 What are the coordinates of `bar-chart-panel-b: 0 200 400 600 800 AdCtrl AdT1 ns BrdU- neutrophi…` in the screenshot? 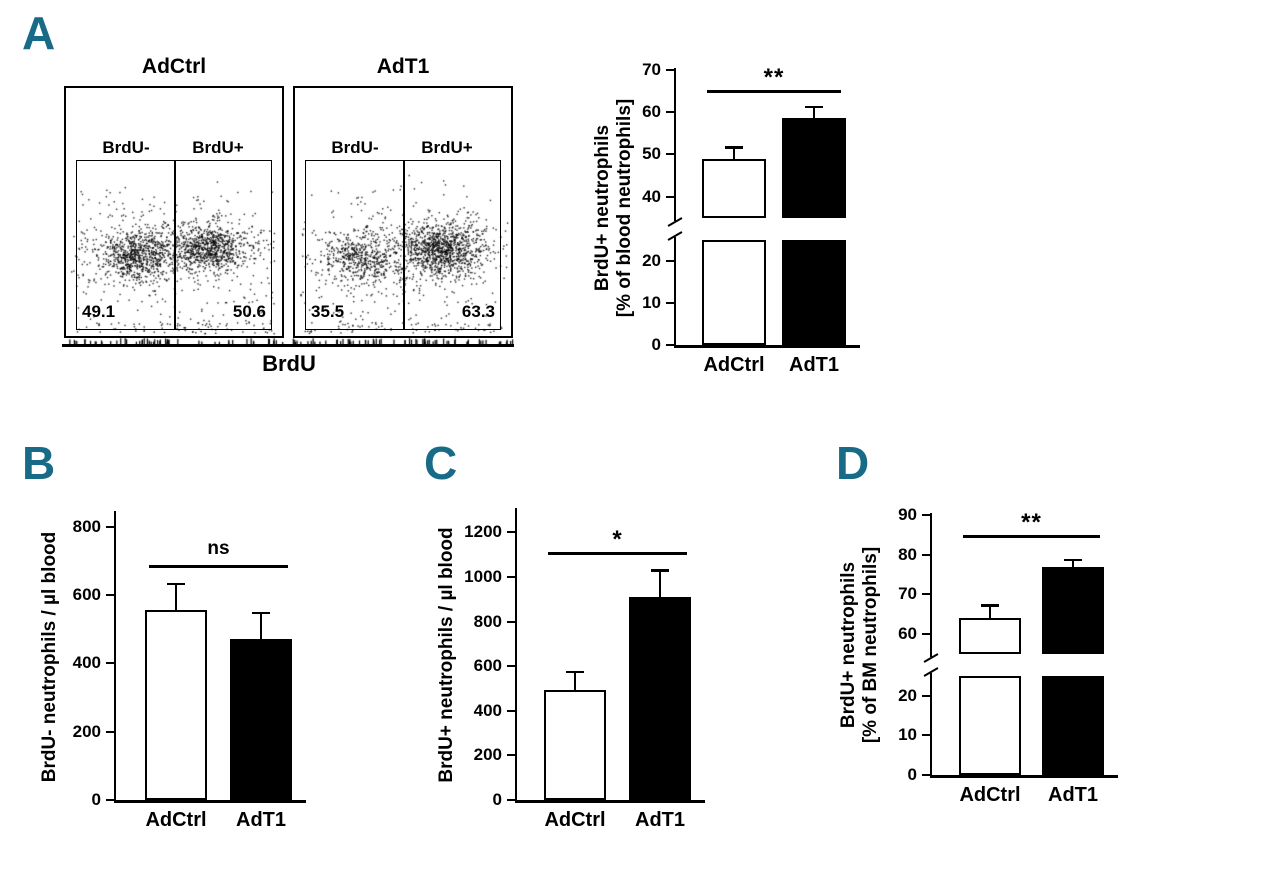 It's located at (200, 658).